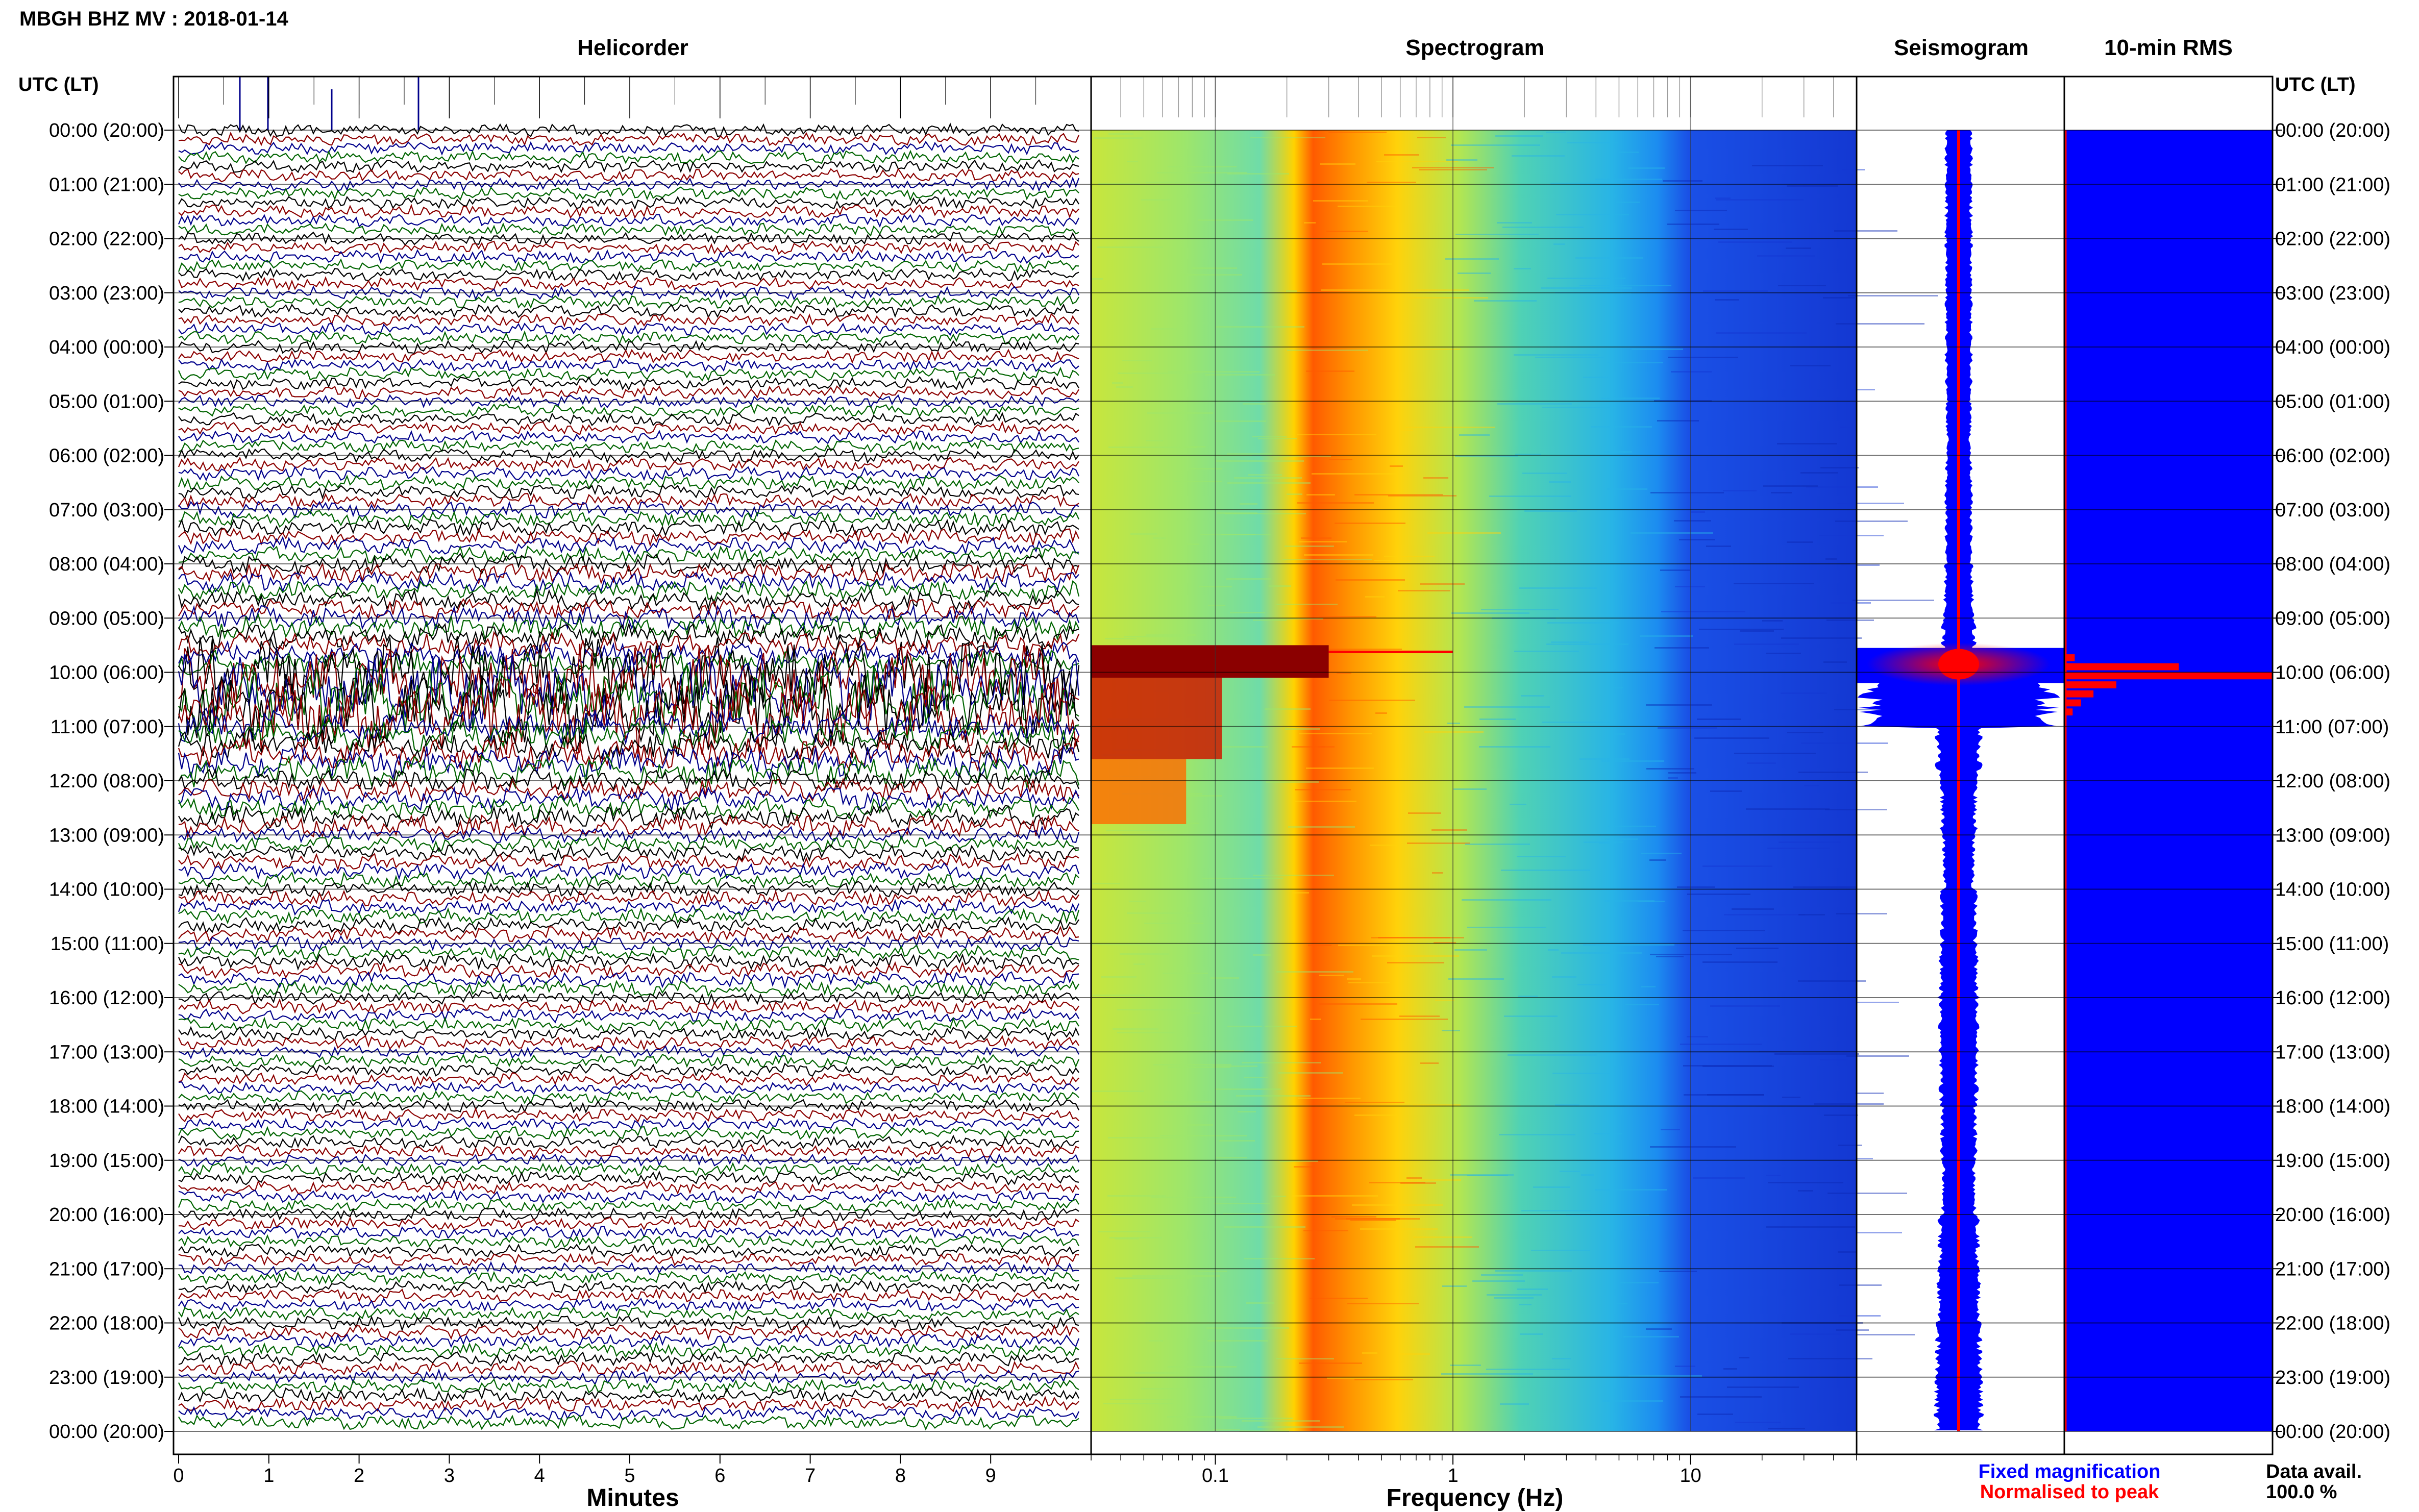 This screenshot has width=2419, height=1512. What do you see at coordinates (2070, 1471) in the screenshot?
I see `legend-fixed-magnification: Fixed magnification` at bounding box center [2070, 1471].